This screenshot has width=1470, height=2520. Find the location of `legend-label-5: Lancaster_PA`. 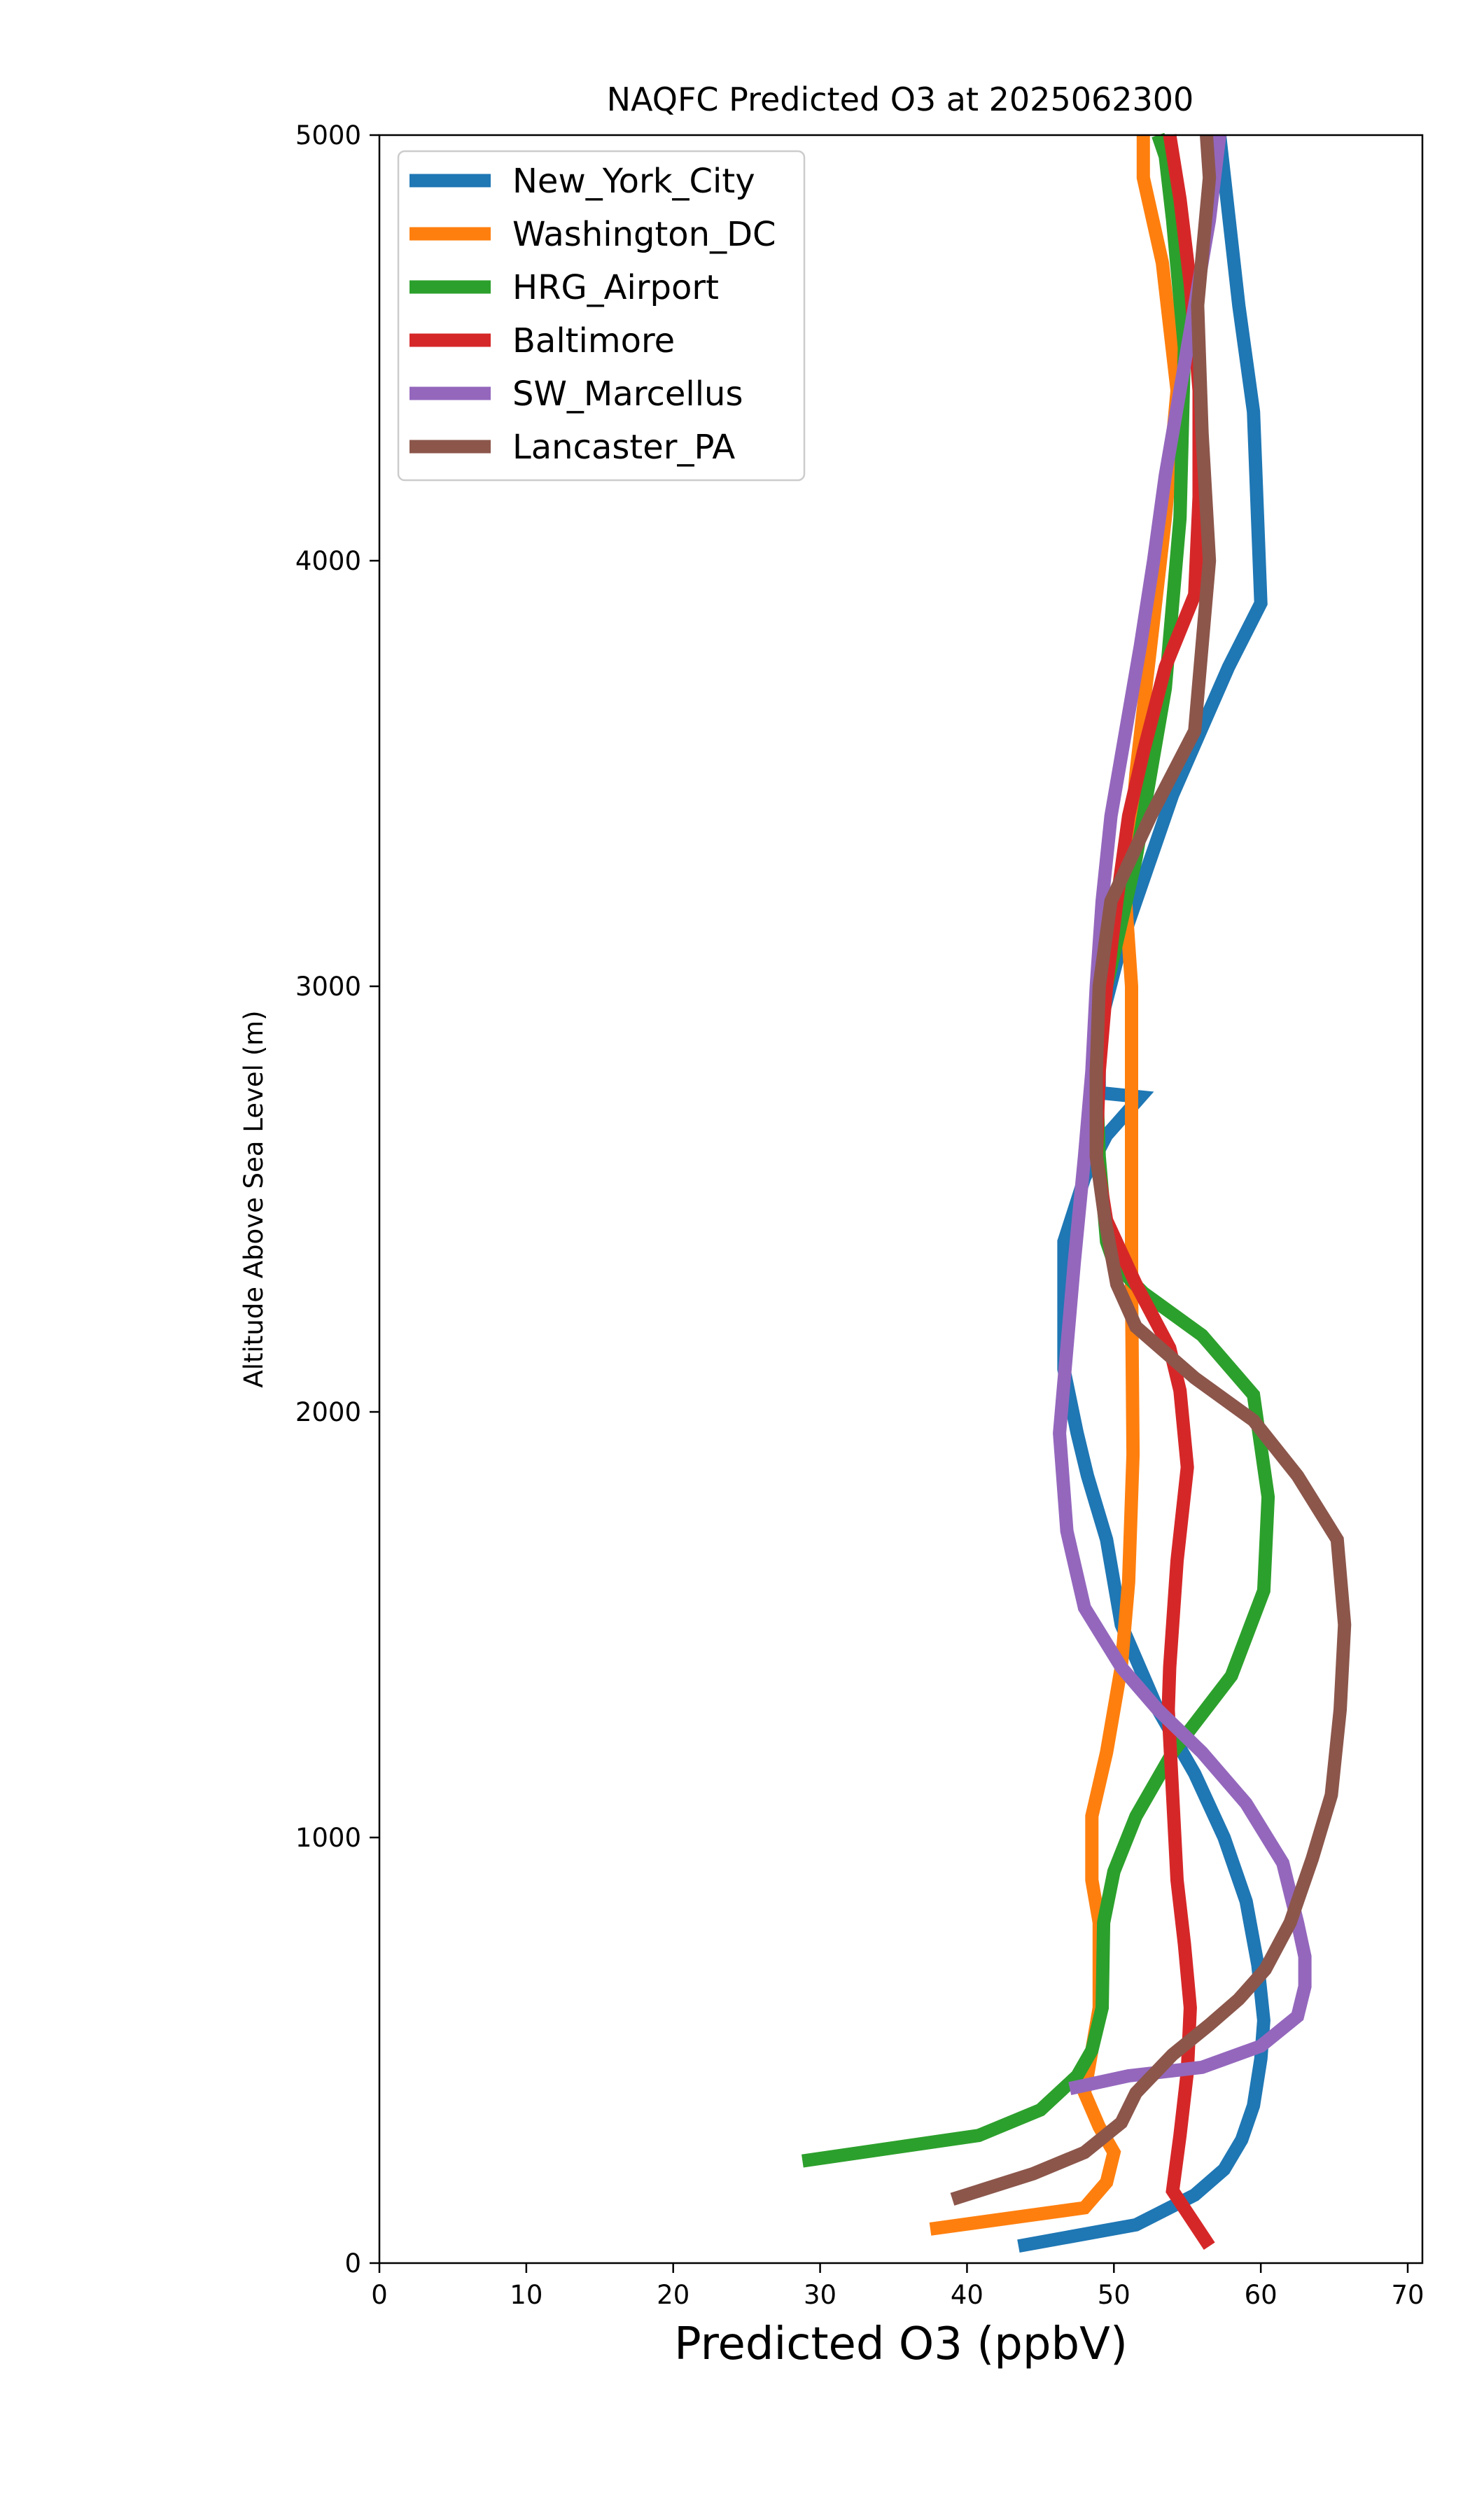

legend-label-5: Lancaster_PA is located at coordinates (623, 447).